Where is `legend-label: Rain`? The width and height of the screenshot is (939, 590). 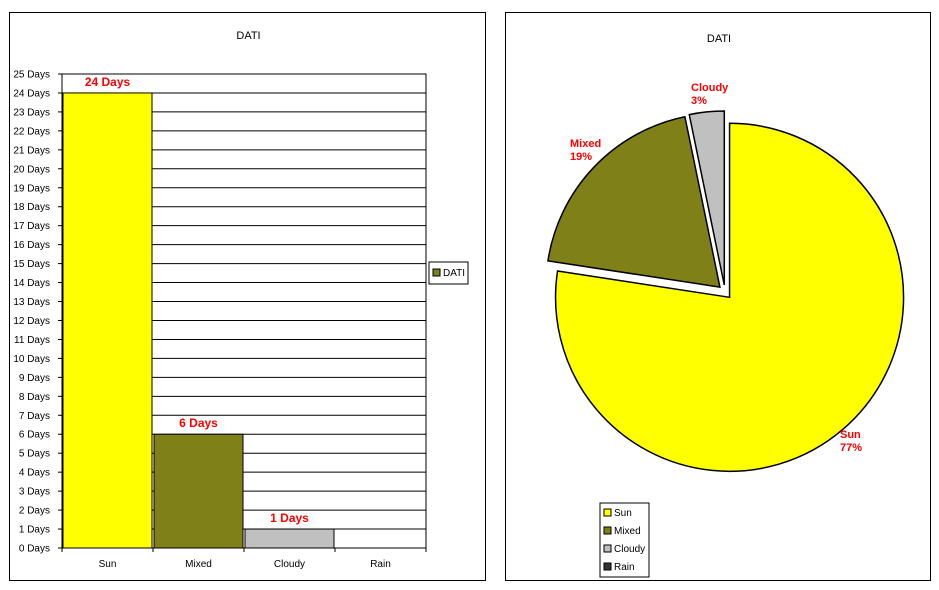 legend-label: Rain is located at coordinates (624, 567).